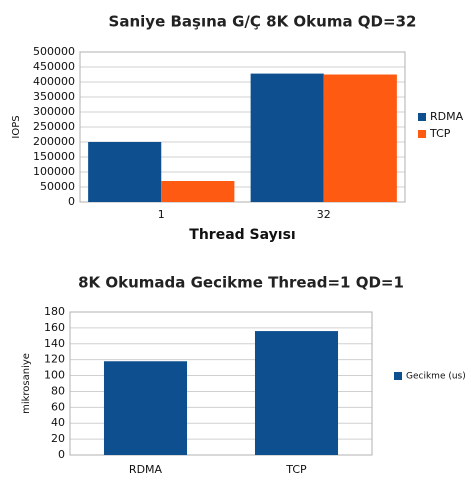  I want to click on legend-label: RDMA, so click(447, 116).